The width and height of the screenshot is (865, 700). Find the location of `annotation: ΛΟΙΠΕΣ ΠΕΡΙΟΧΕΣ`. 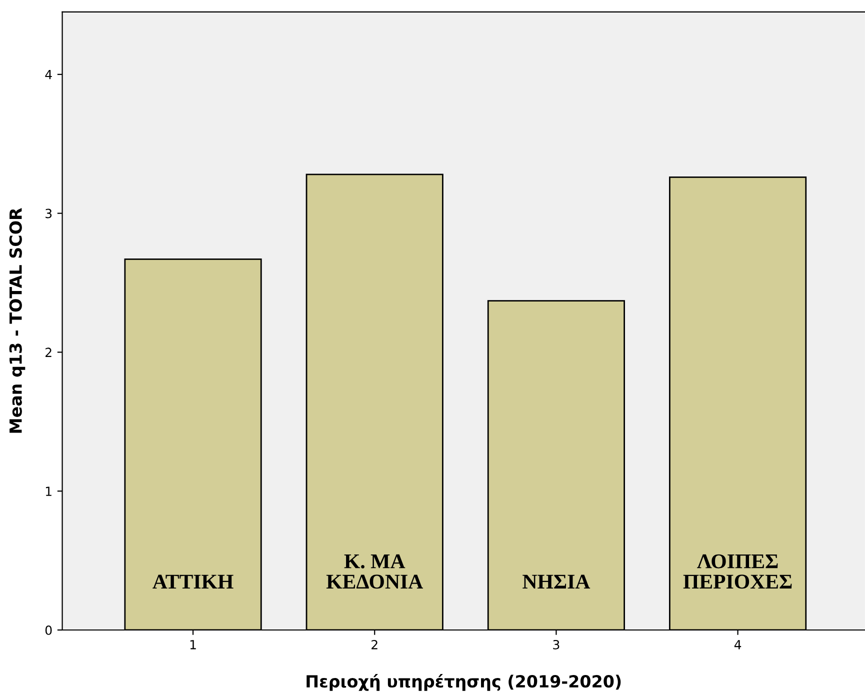

annotation: ΛΟΙΠΕΣ ΠΕΡΙΟΧΕΣ is located at coordinates (737, 571).